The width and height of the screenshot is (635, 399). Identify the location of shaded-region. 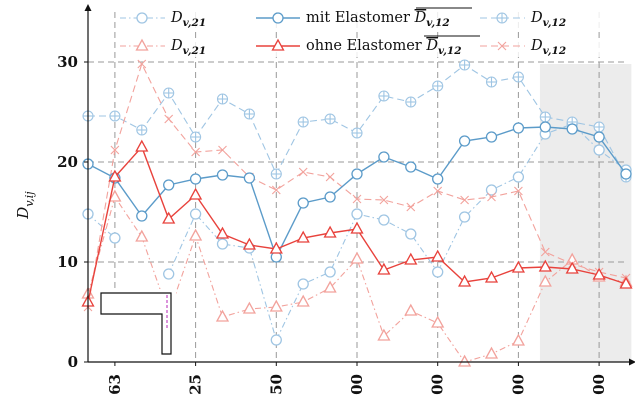
(585, 213).